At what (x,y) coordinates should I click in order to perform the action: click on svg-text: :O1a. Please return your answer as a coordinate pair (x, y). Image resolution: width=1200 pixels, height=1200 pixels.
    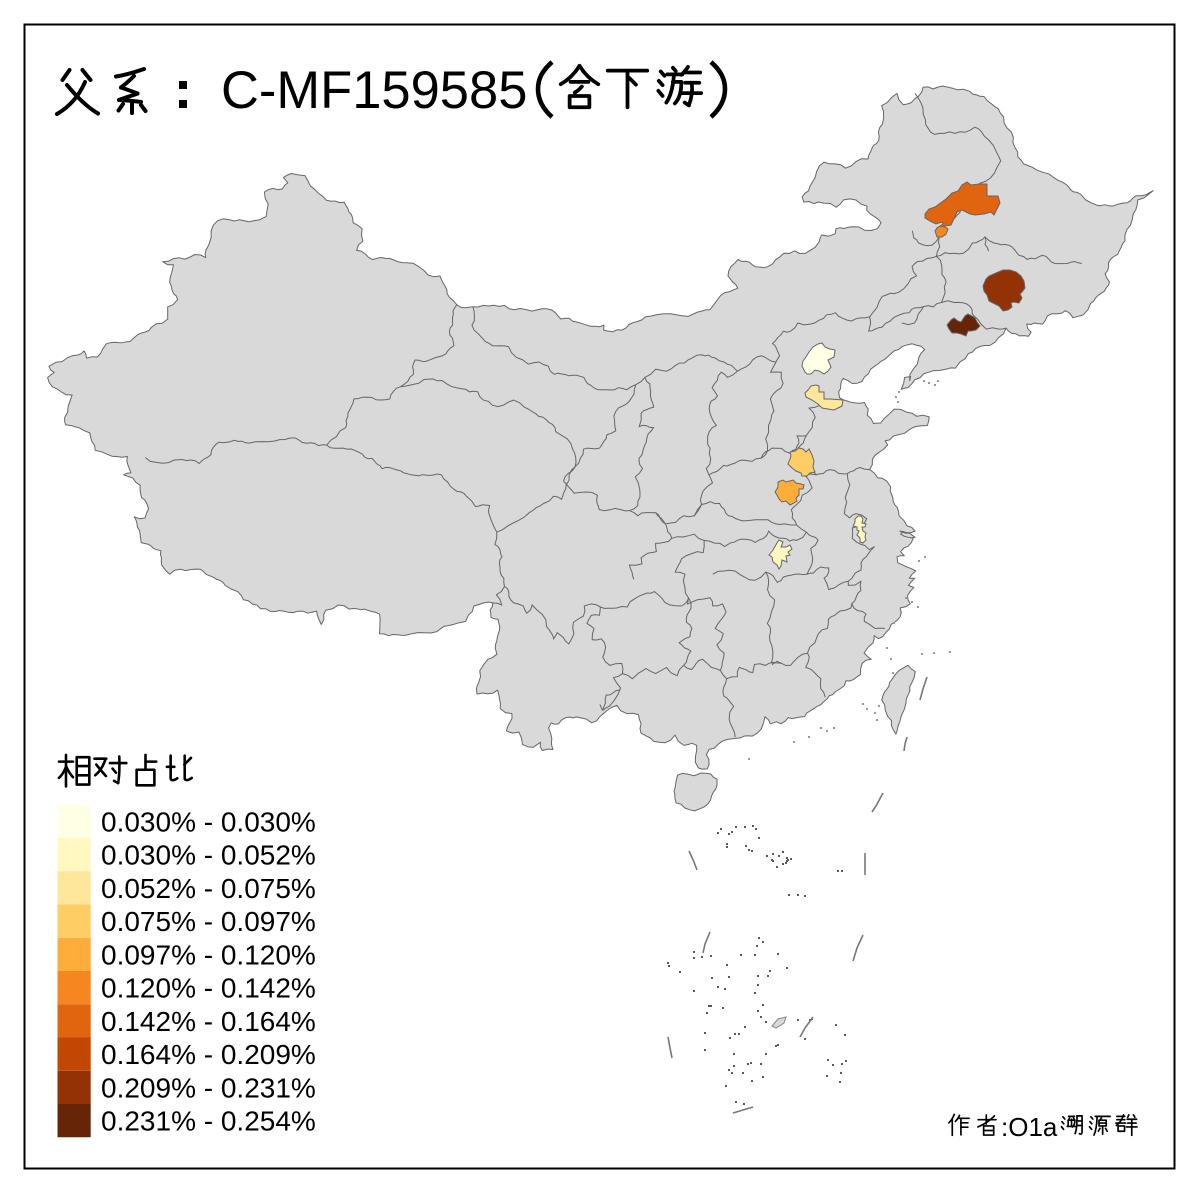
    Looking at the image, I should click on (1029, 1127).